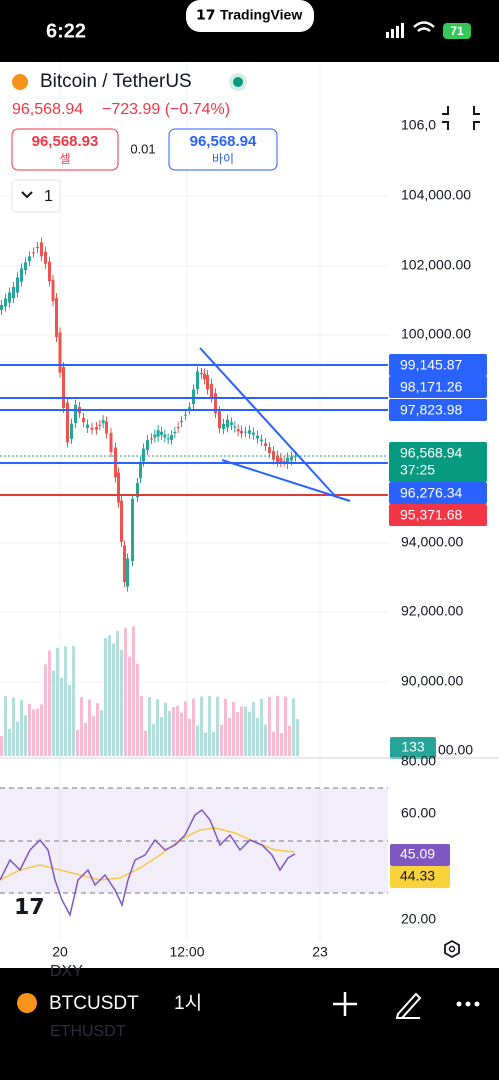  I want to click on clock: 6:22, so click(66, 31).